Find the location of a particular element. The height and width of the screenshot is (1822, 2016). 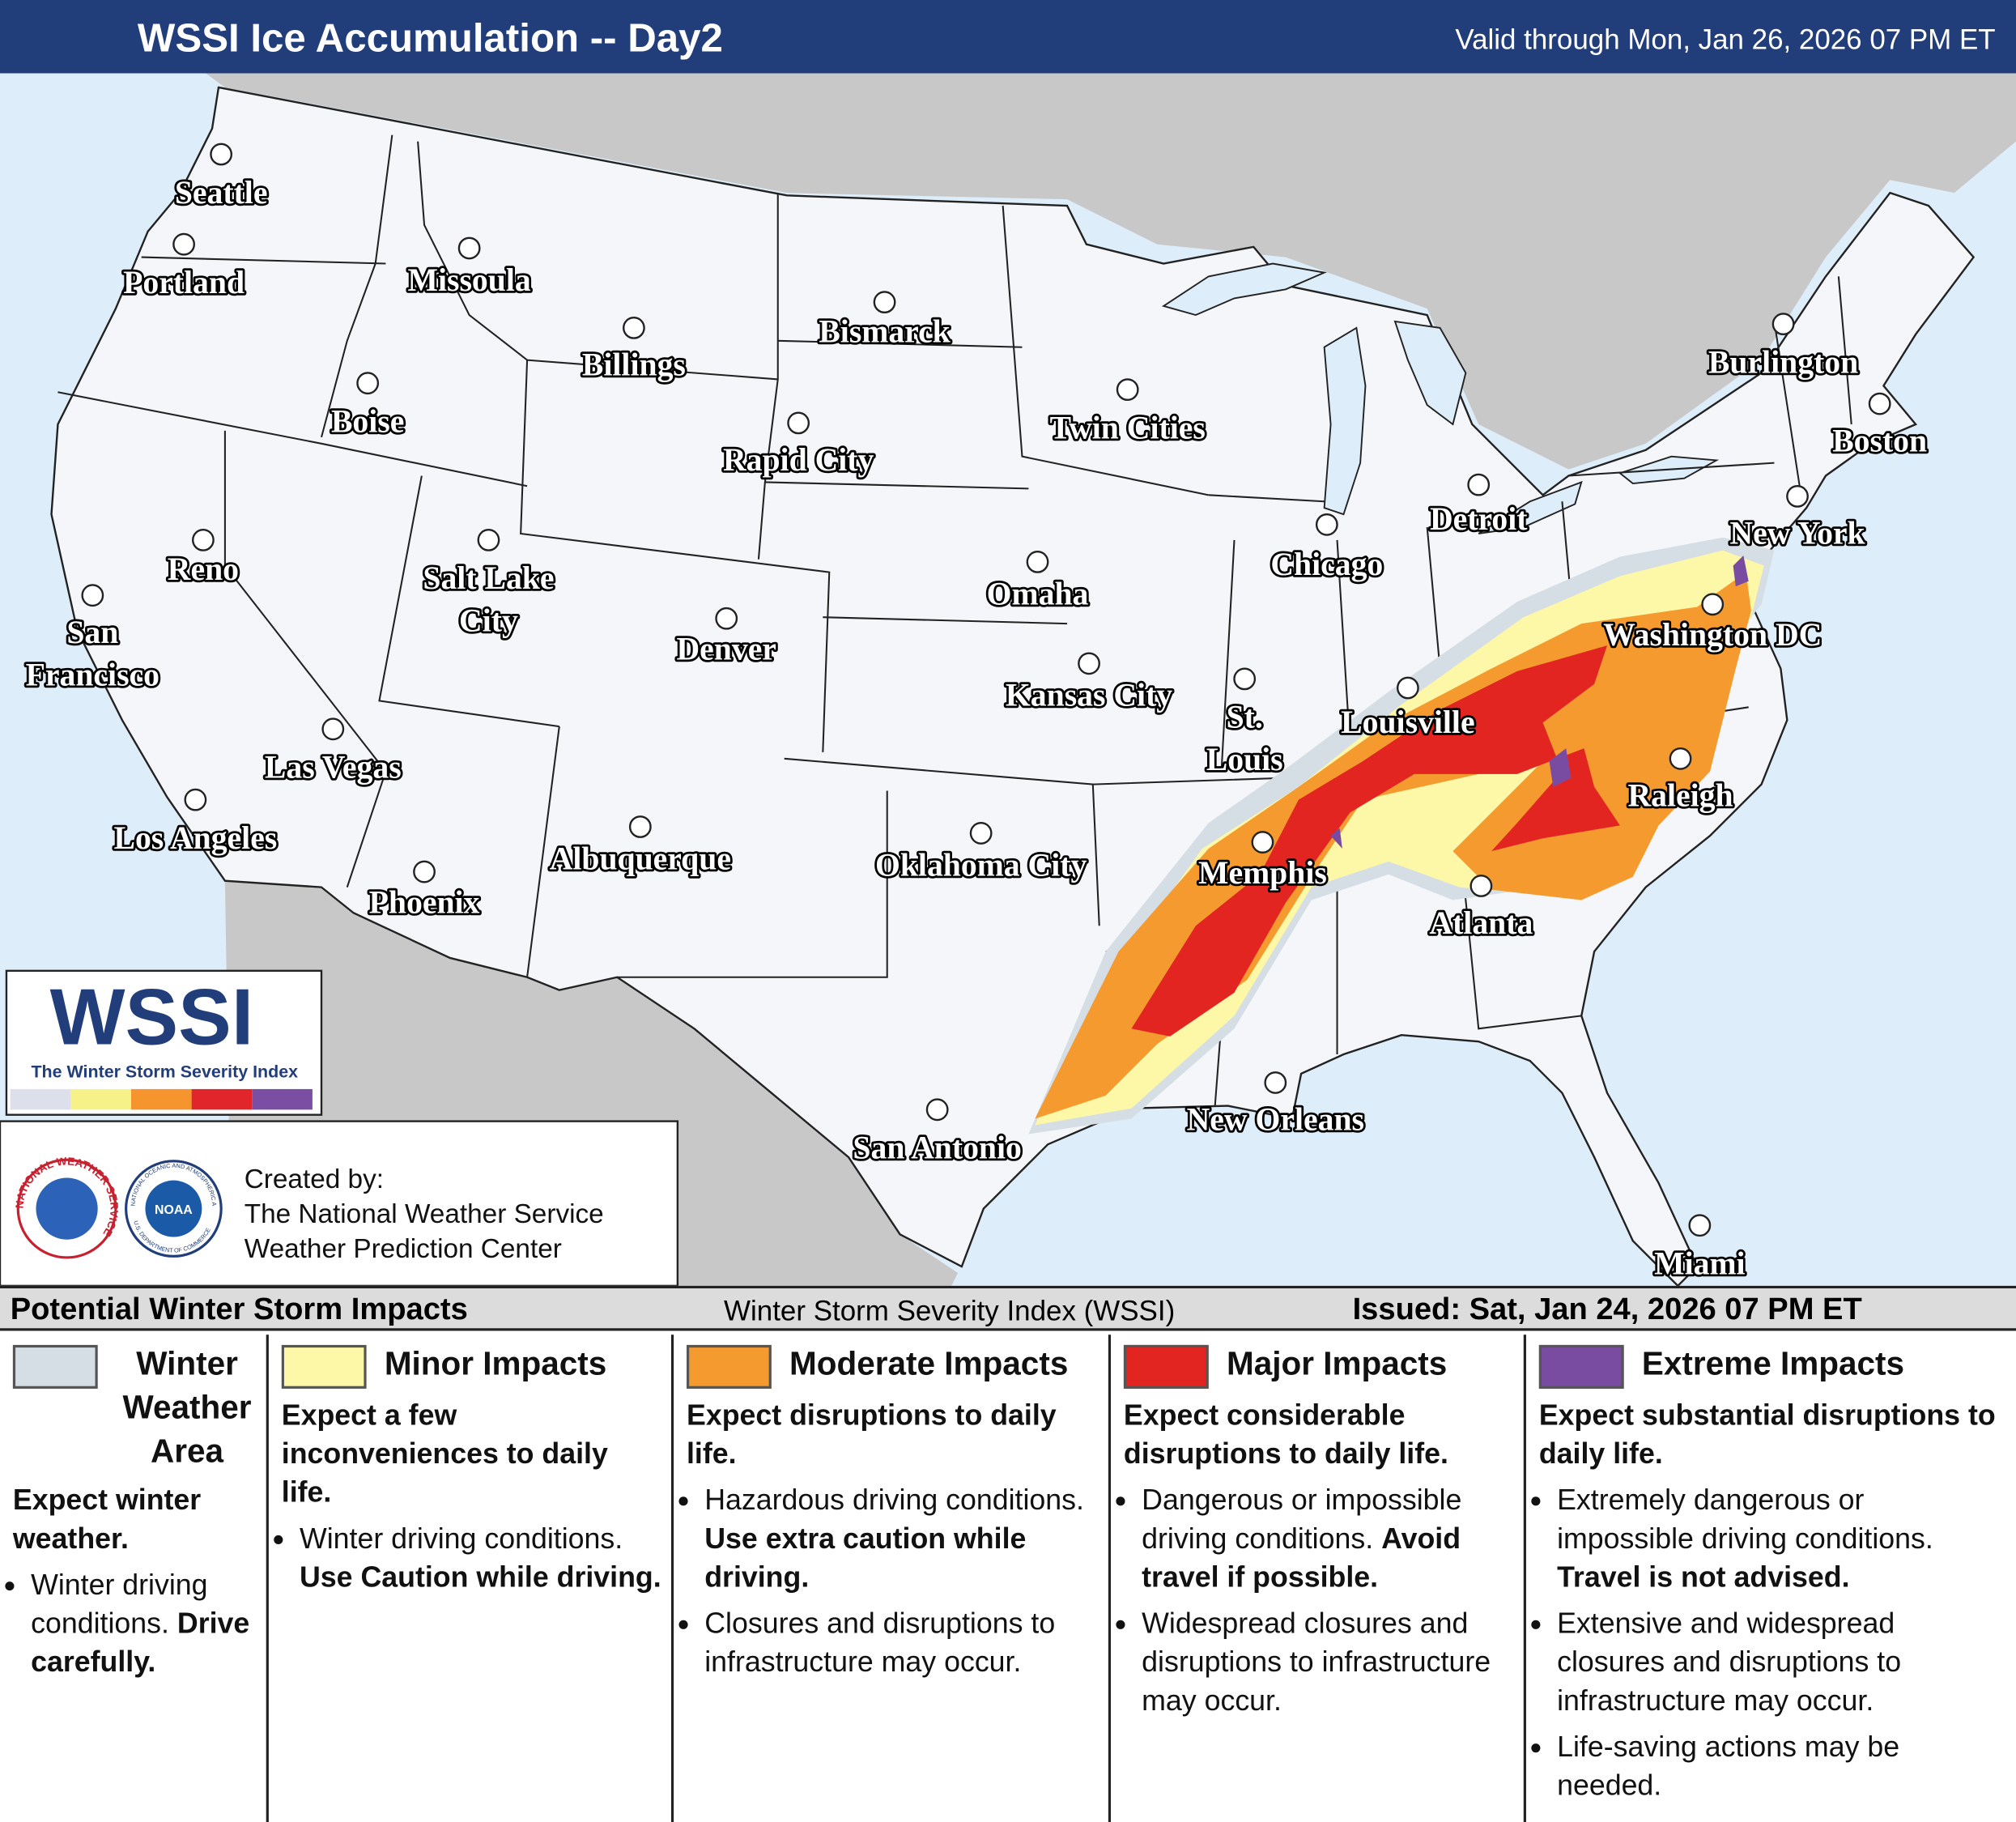

city-label: Twin Cities is located at coordinates (1128, 428).